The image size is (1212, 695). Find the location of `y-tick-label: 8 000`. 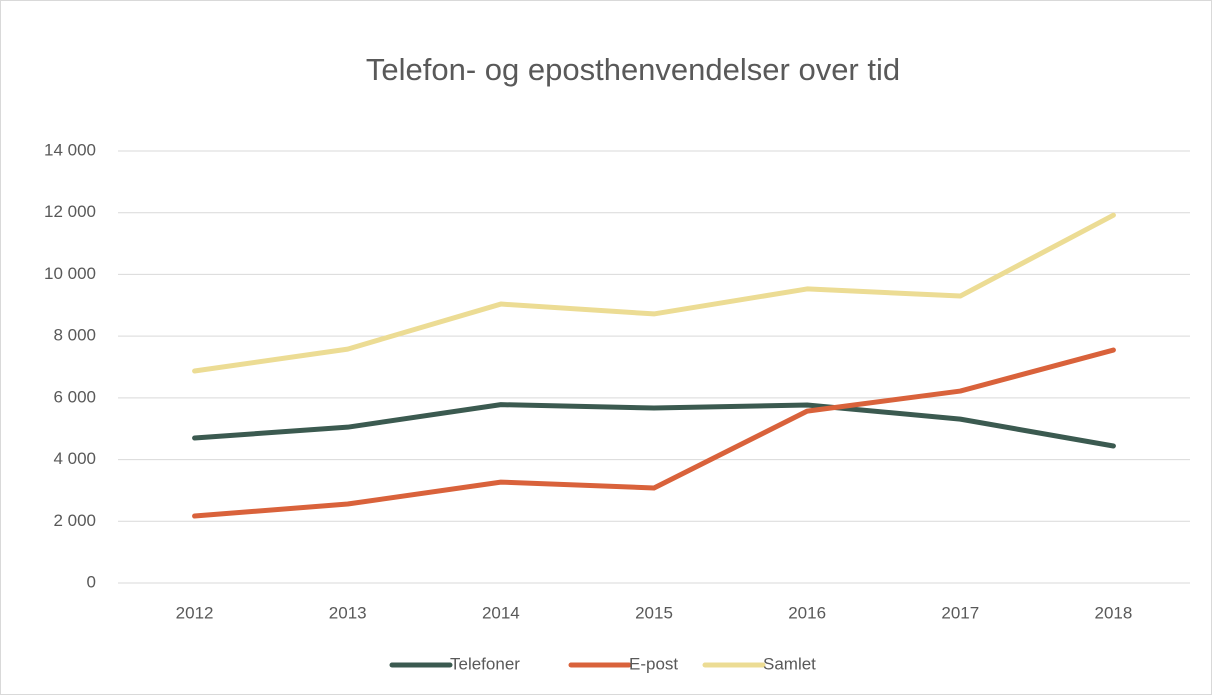

y-tick-label: 8 000 is located at coordinates (74, 335).